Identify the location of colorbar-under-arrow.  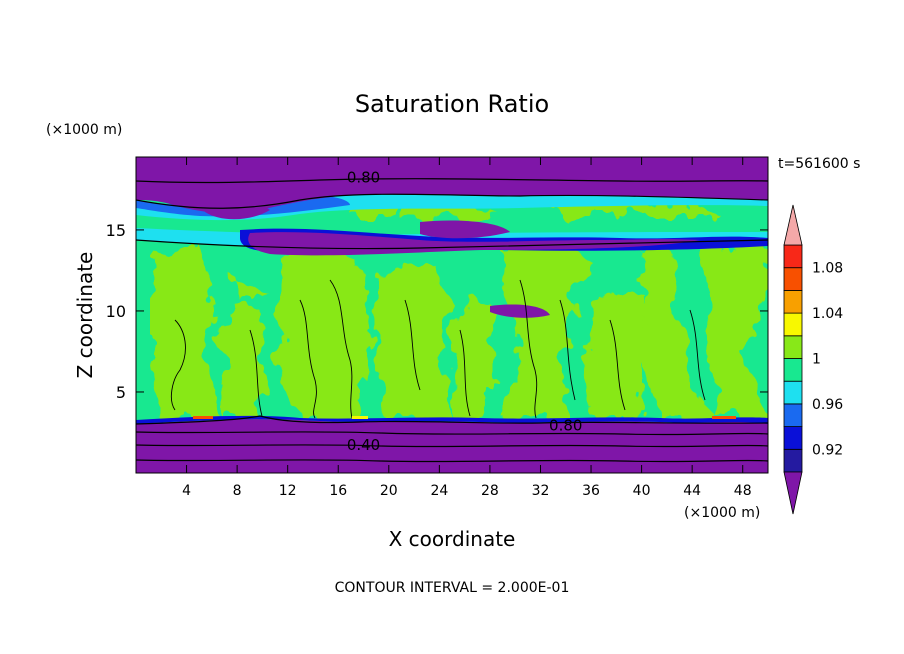
(793, 493).